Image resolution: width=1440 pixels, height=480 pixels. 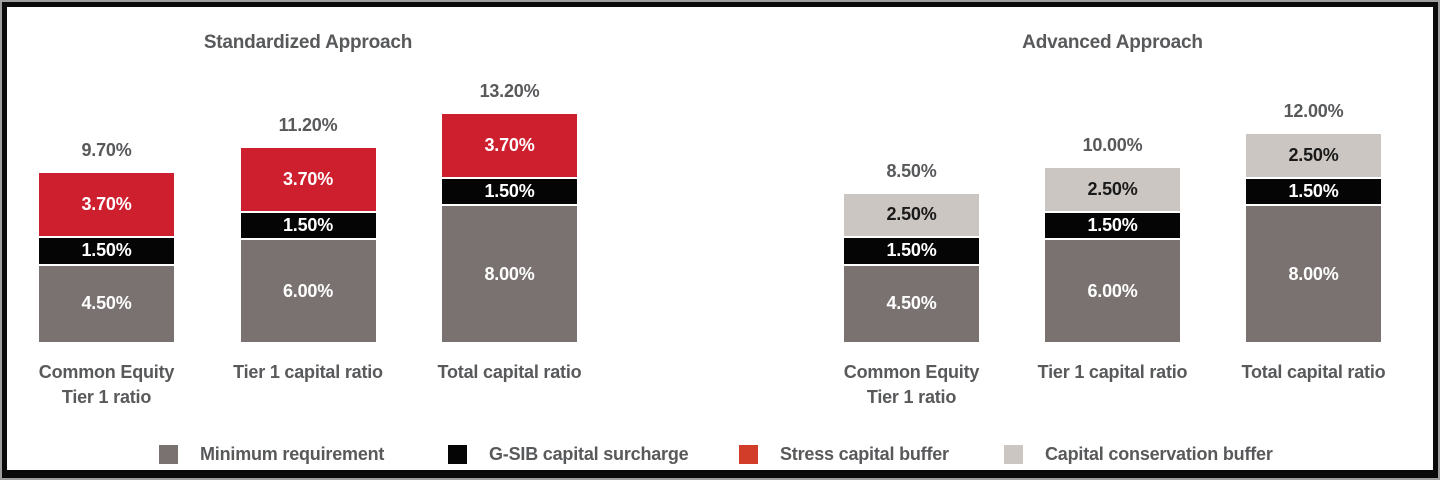 I want to click on legend-item-capital-conservation-buffer: Capital conservation buffer, so click(x=1138, y=454).